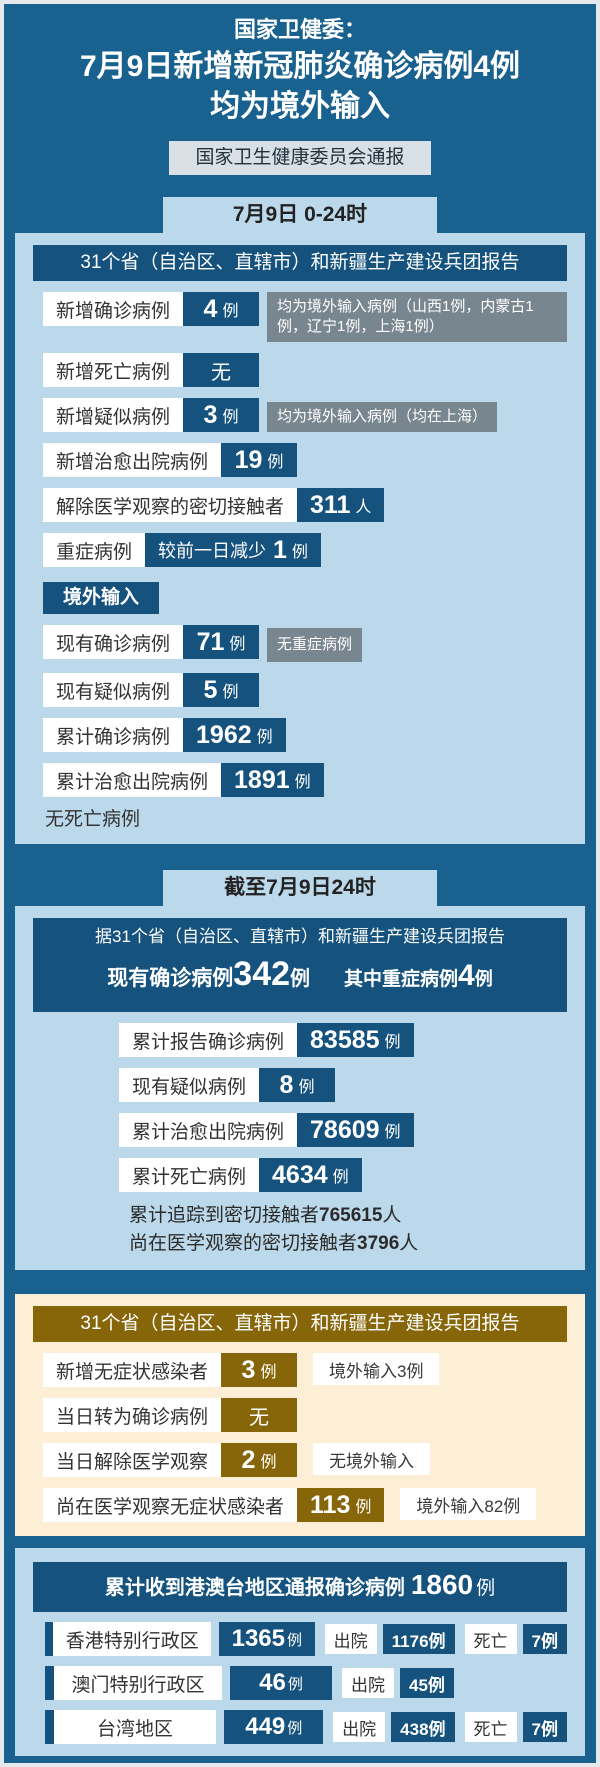 The height and width of the screenshot is (1767, 600). Describe the element at coordinates (113, 415) in the screenshot. I see `stat-label: 新增疑似病例` at that location.